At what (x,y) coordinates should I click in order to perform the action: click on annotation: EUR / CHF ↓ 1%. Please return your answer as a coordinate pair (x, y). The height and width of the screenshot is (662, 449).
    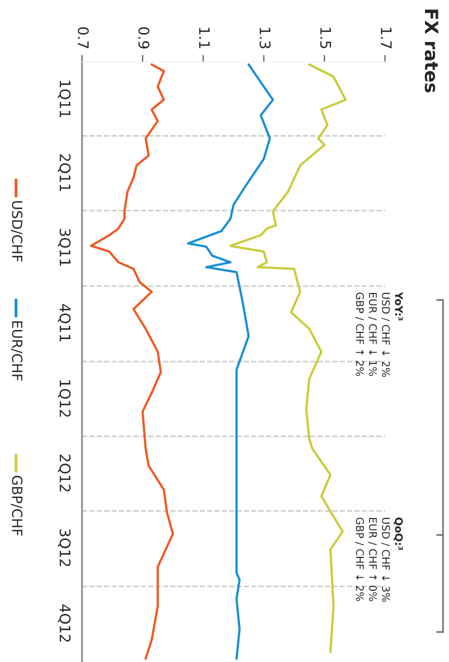
    Looking at the image, I should click on (372, 334).